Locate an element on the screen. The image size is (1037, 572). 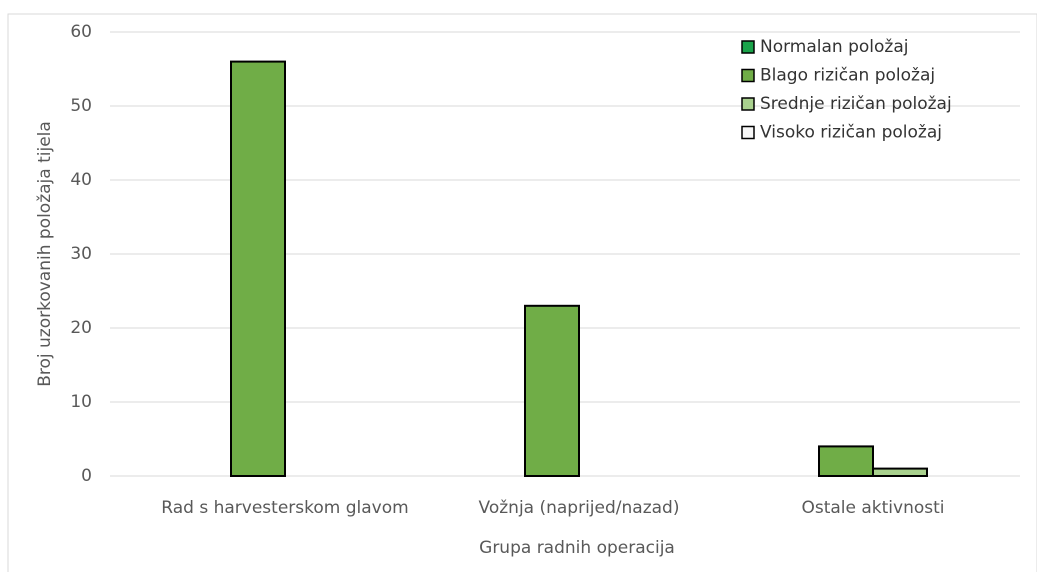
y-tick-label: 40 is located at coordinates (81, 180).